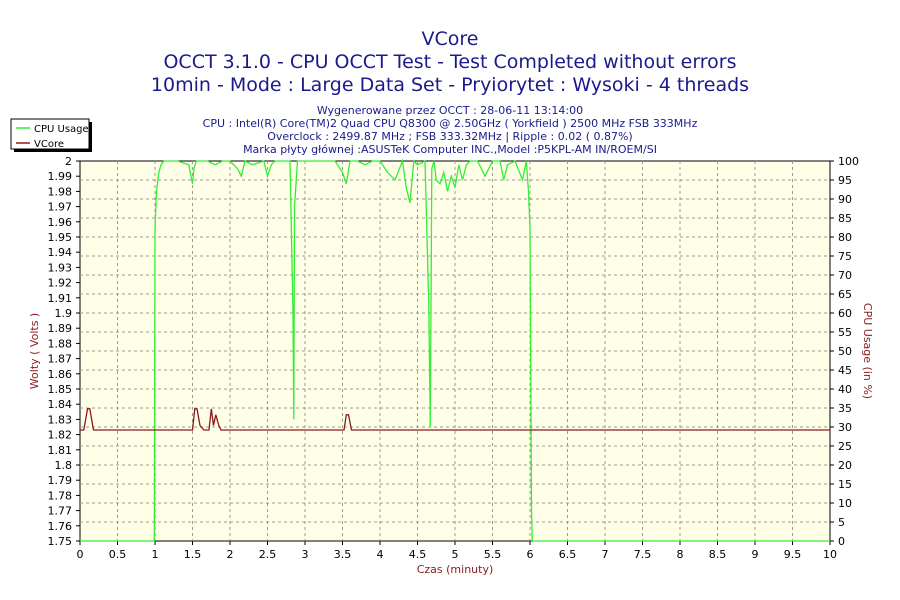  I want to click on y-tick-label: 1.91, so click(60, 298).